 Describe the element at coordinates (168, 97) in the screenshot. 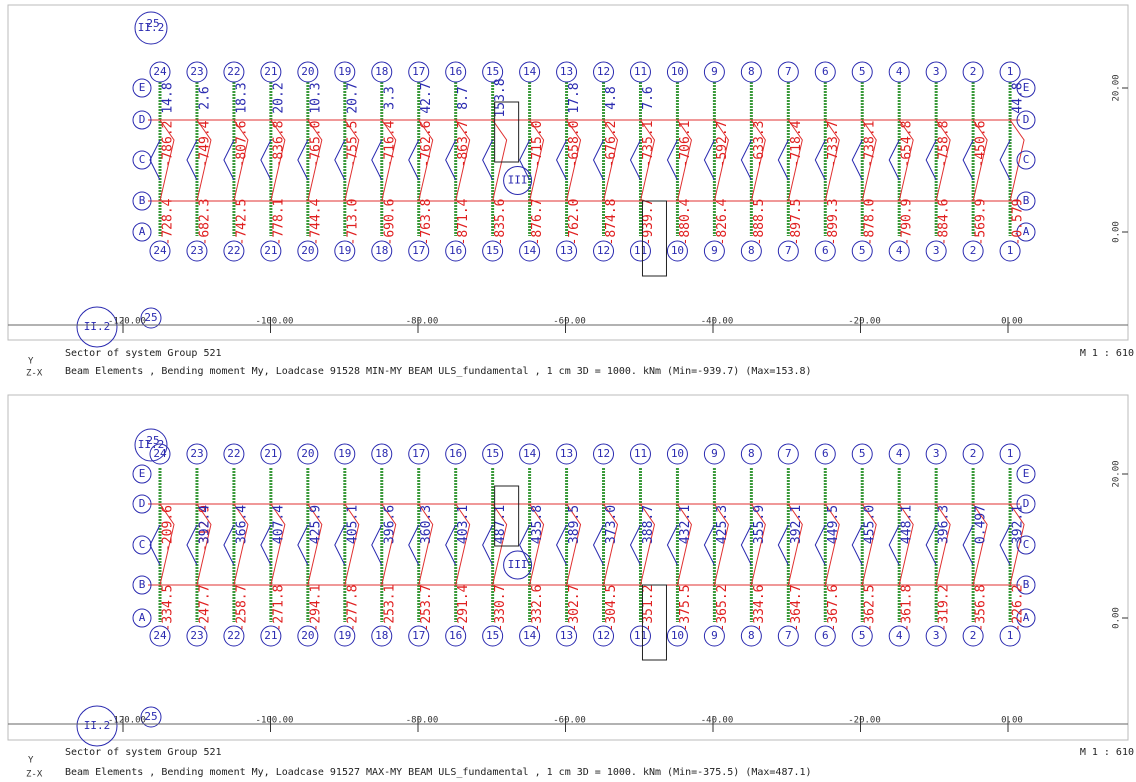

I see `moment-label: 14.8` at that location.